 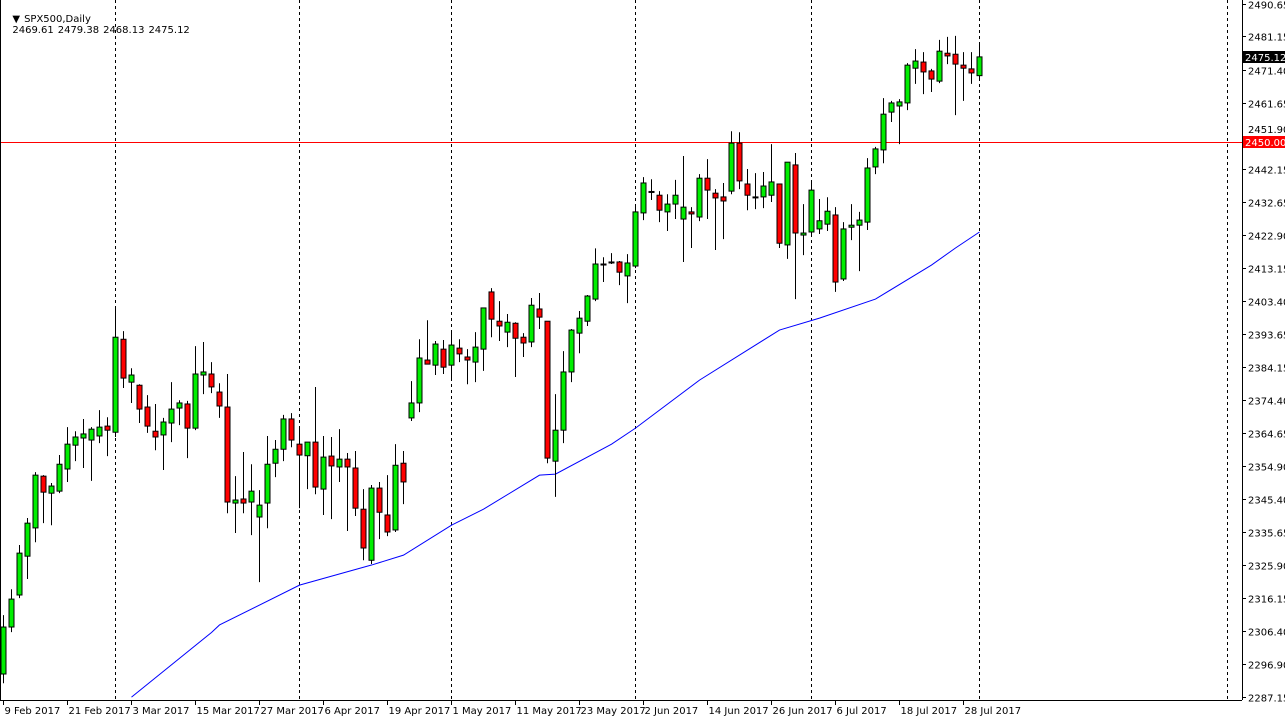 I want to click on price-tick-label: 2422.90, so click(x=1266, y=237).